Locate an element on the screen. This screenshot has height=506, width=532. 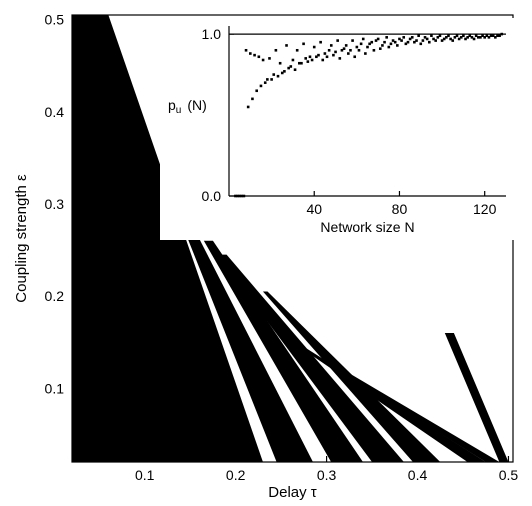
inset-x-tick-label: 120 is located at coordinates (485, 209).